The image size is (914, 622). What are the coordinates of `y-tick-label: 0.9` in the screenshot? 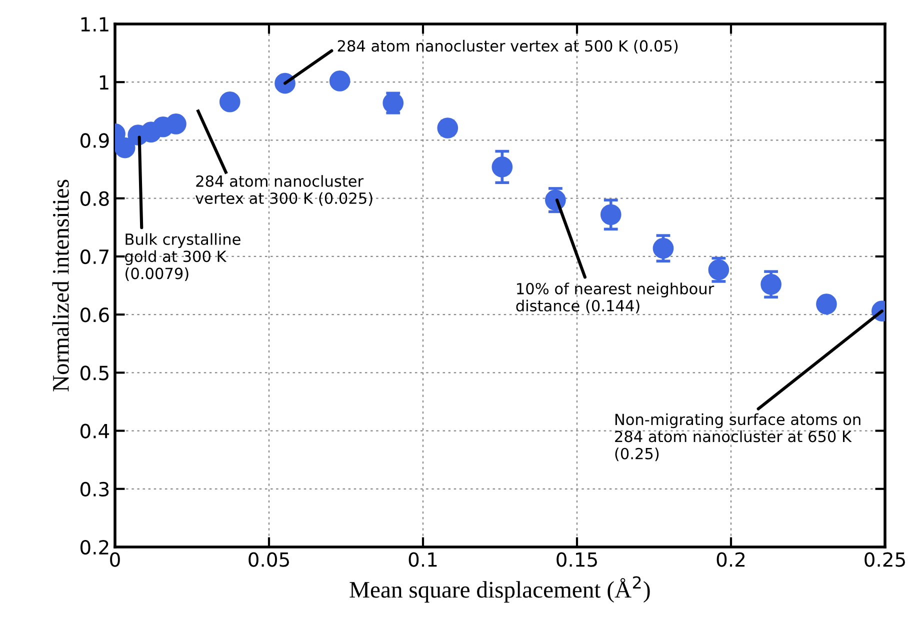 It's located at (94, 140).